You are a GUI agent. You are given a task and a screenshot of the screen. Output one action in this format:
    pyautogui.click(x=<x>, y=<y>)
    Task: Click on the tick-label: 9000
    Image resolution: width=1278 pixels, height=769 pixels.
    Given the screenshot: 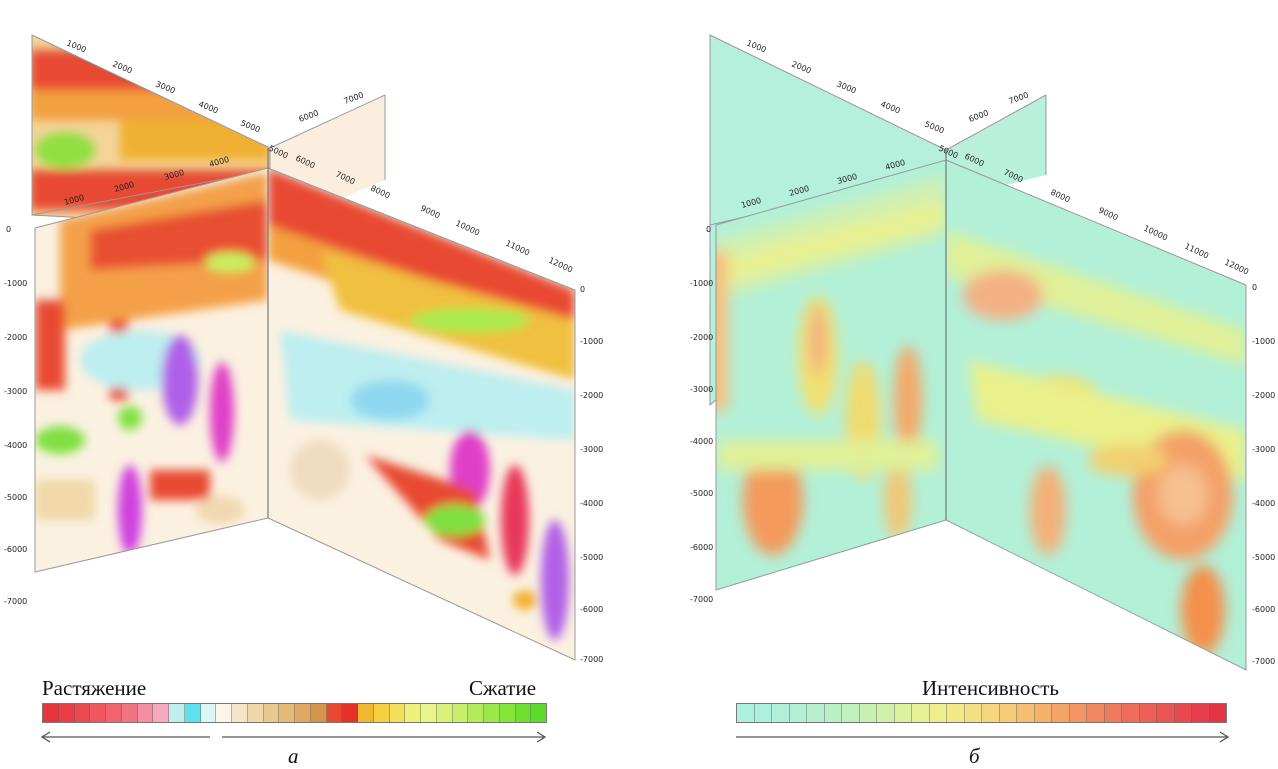 What is the action you would take?
    pyautogui.click(x=1108, y=214)
    